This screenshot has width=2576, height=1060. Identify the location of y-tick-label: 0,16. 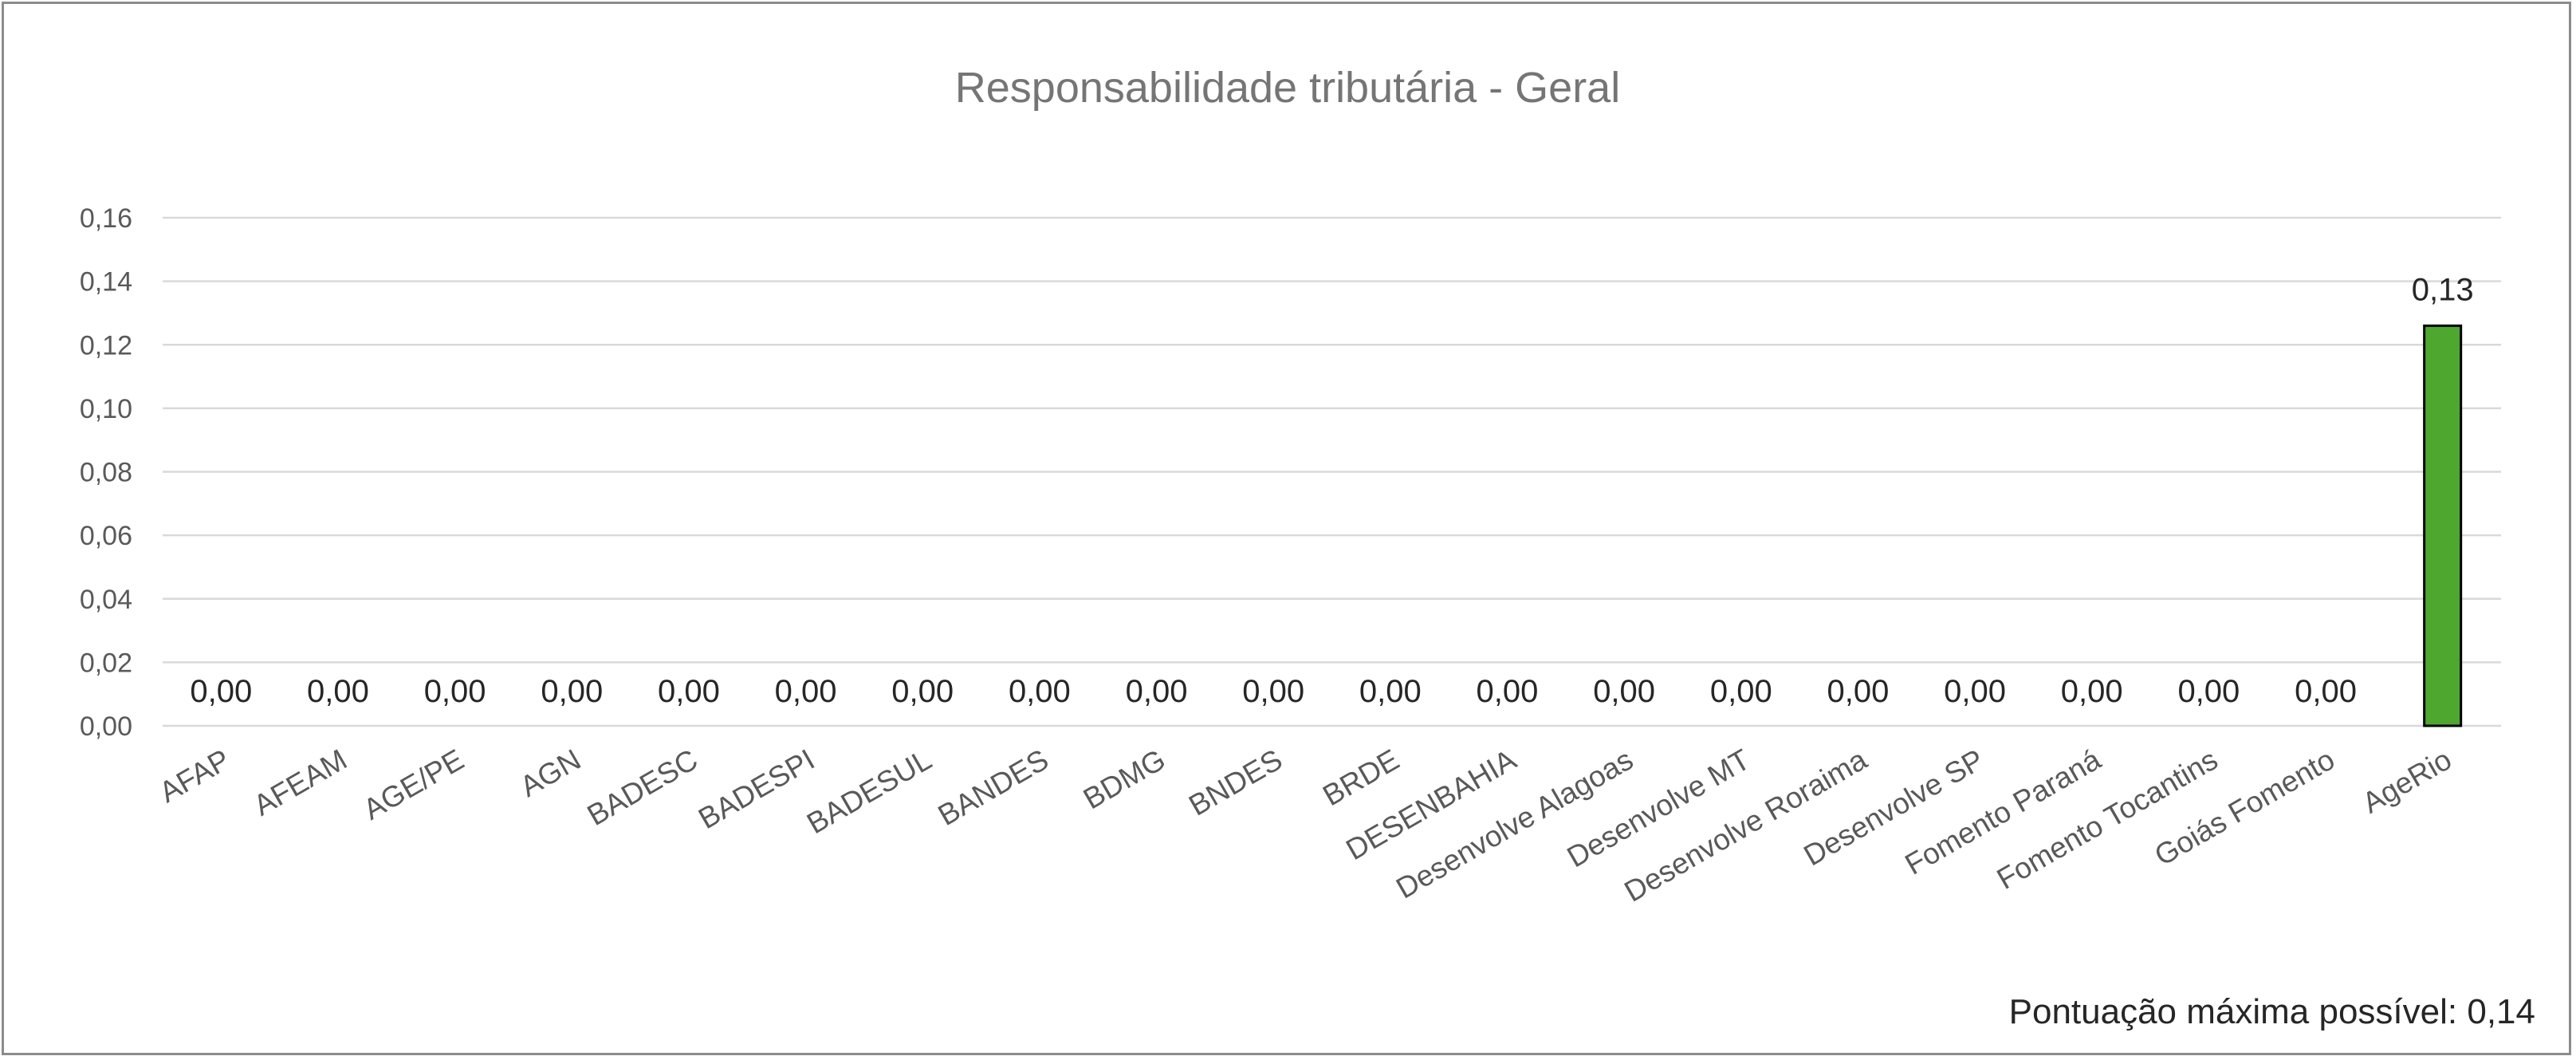
(106, 218).